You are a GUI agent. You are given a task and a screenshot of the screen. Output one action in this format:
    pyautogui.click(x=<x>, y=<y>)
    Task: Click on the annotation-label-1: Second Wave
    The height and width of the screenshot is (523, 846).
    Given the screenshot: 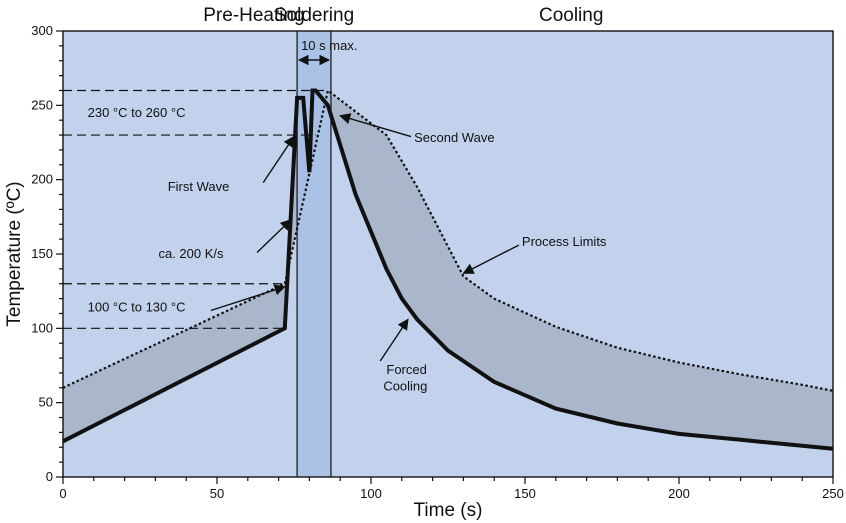 What is the action you would take?
    pyautogui.click(x=454, y=137)
    